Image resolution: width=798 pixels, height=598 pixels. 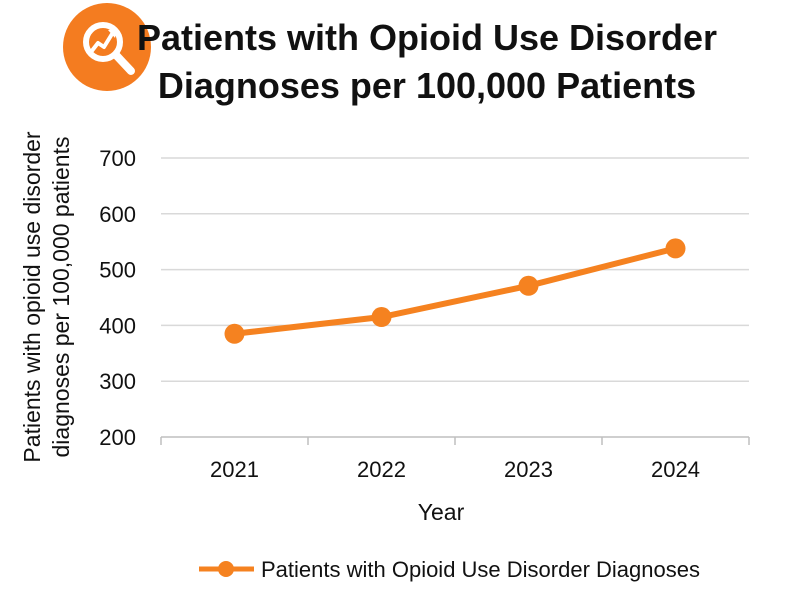 What do you see at coordinates (117, 381) in the screenshot?
I see `y-tick-label-300: 300` at bounding box center [117, 381].